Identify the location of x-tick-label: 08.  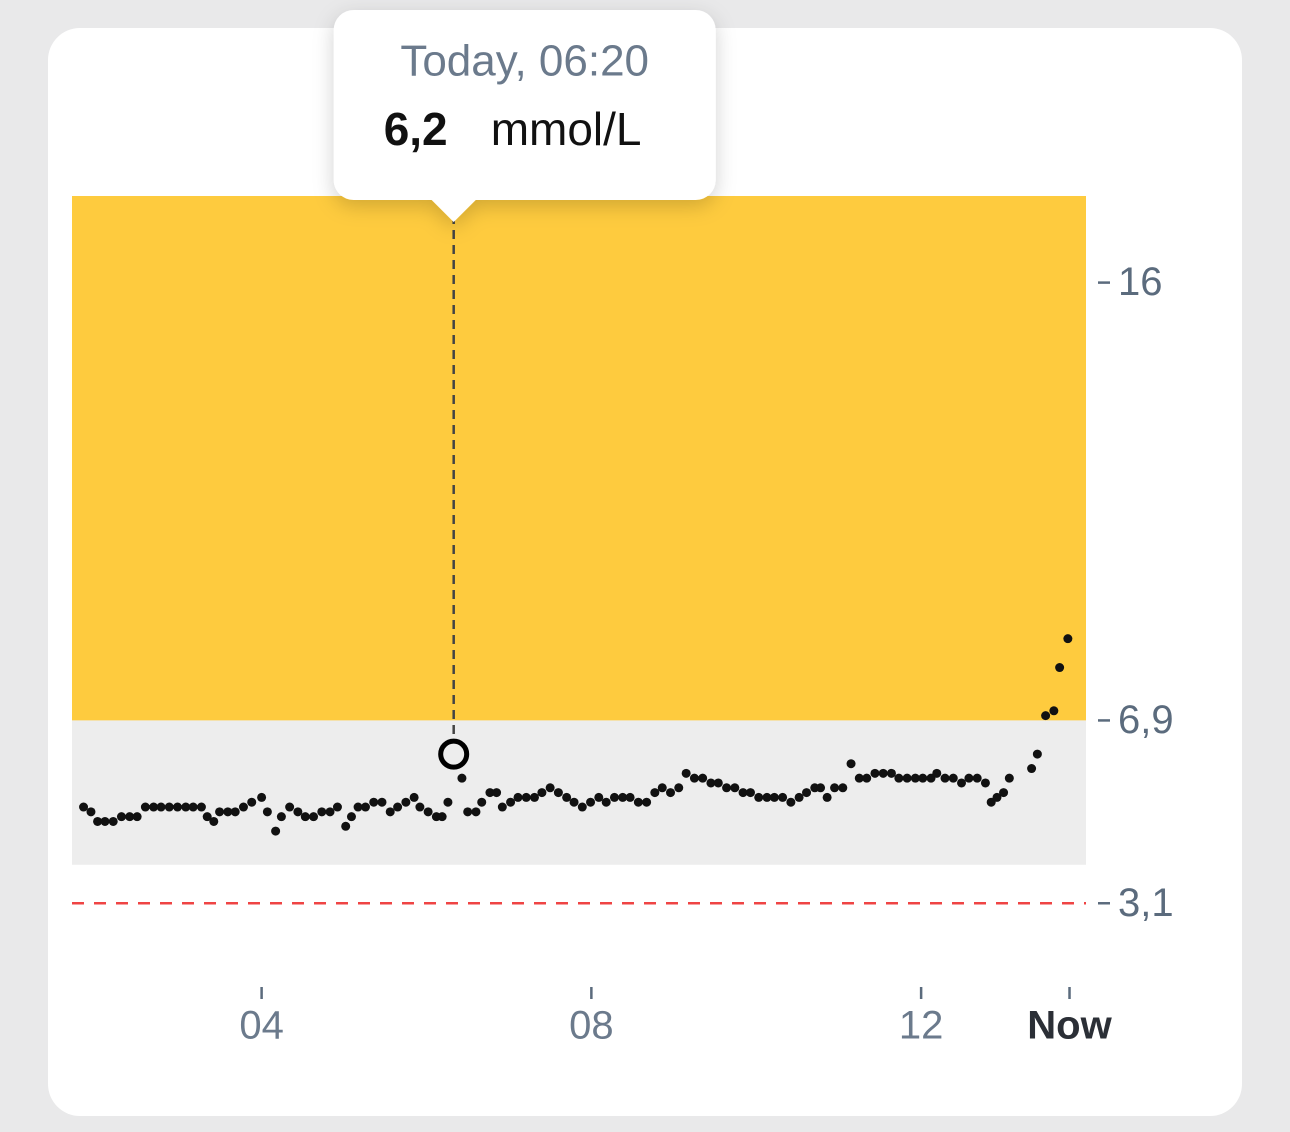
(591, 1026).